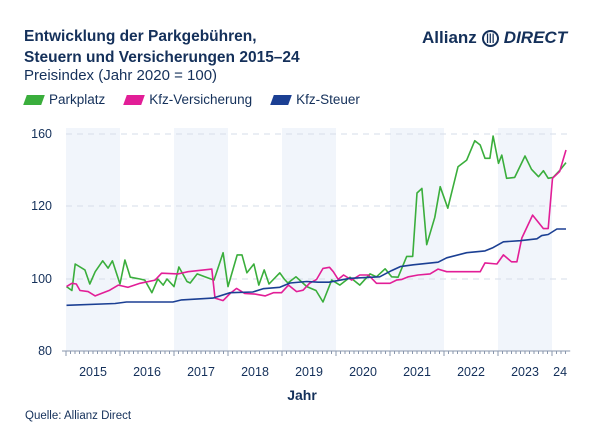  I want to click on legend-label: Kfz-Versicherung, so click(201, 99).